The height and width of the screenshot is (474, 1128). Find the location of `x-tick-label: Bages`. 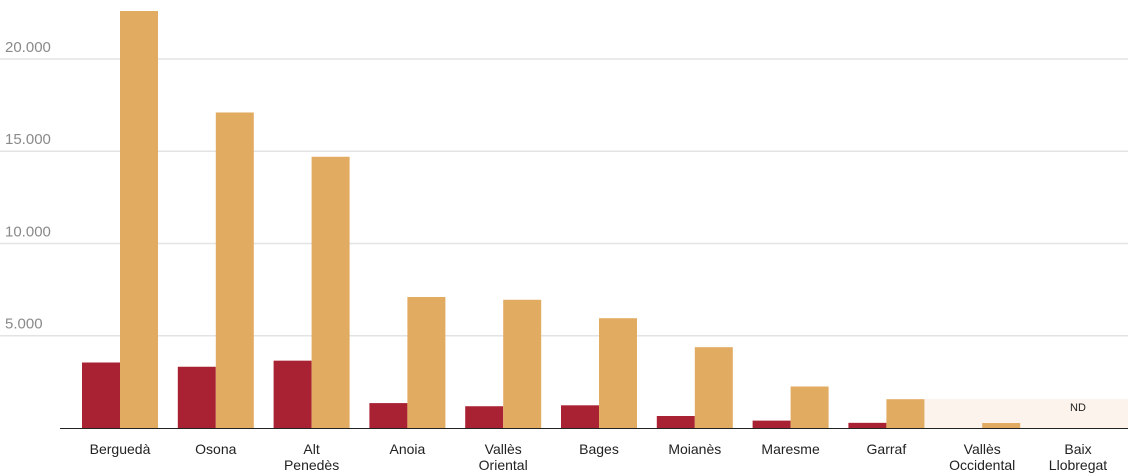

x-tick-label: Bages is located at coordinates (599, 449).